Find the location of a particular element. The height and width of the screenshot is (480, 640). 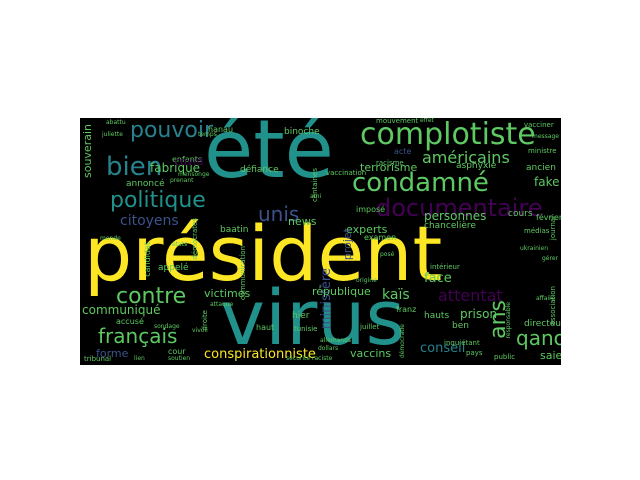

word-juliette: juliette is located at coordinates (112, 134).